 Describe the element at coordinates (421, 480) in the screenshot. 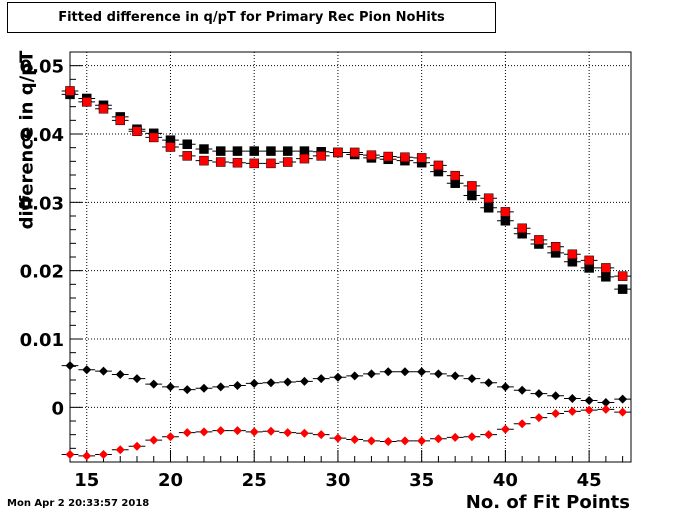

I see `x-tick-label: 35` at that location.